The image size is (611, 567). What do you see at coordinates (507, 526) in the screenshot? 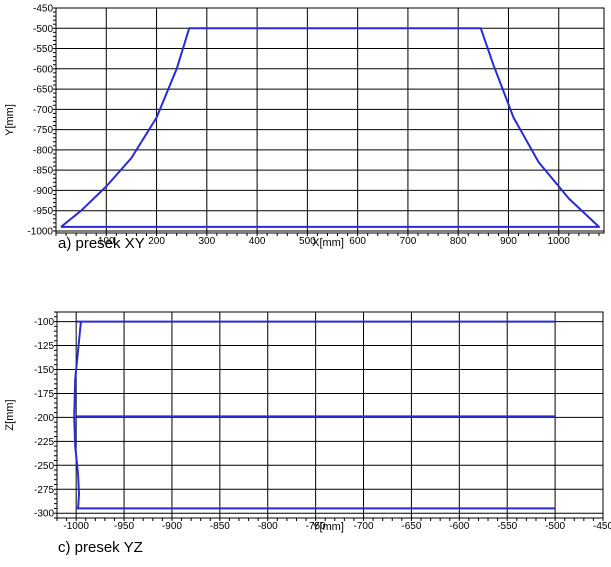
I see `x-tick-label: -550` at bounding box center [507, 526].